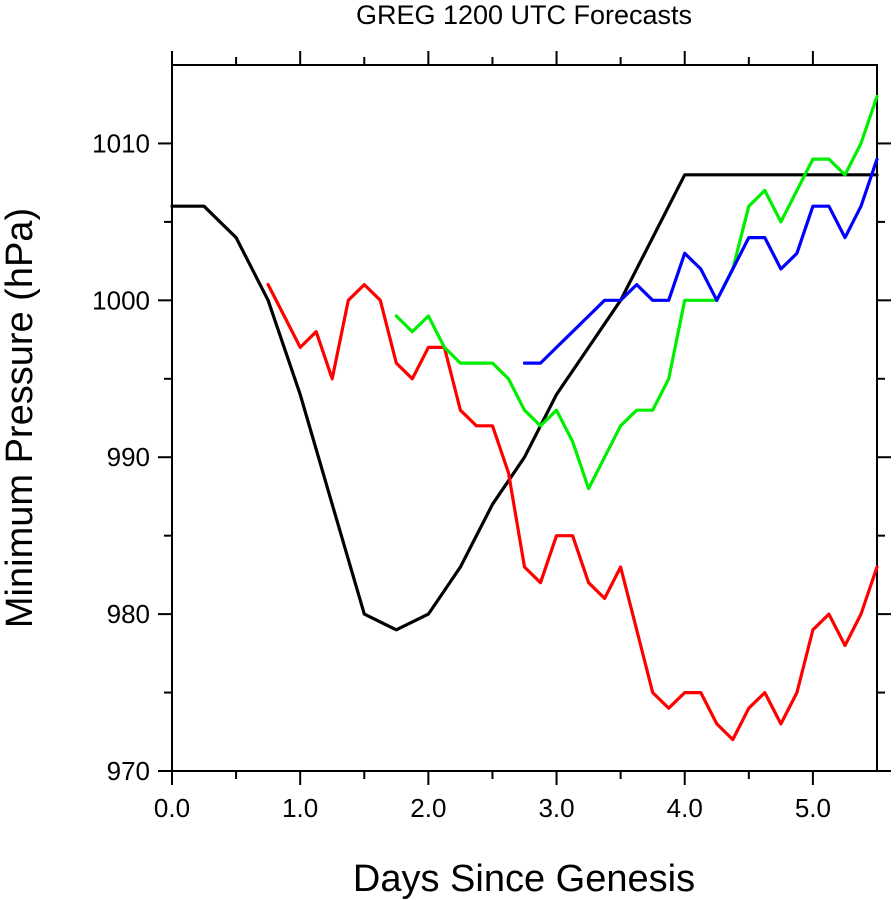 Image resolution: width=896 pixels, height=900 pixels. I want to click on x-tick-label: 5.0, so click(813, 808).